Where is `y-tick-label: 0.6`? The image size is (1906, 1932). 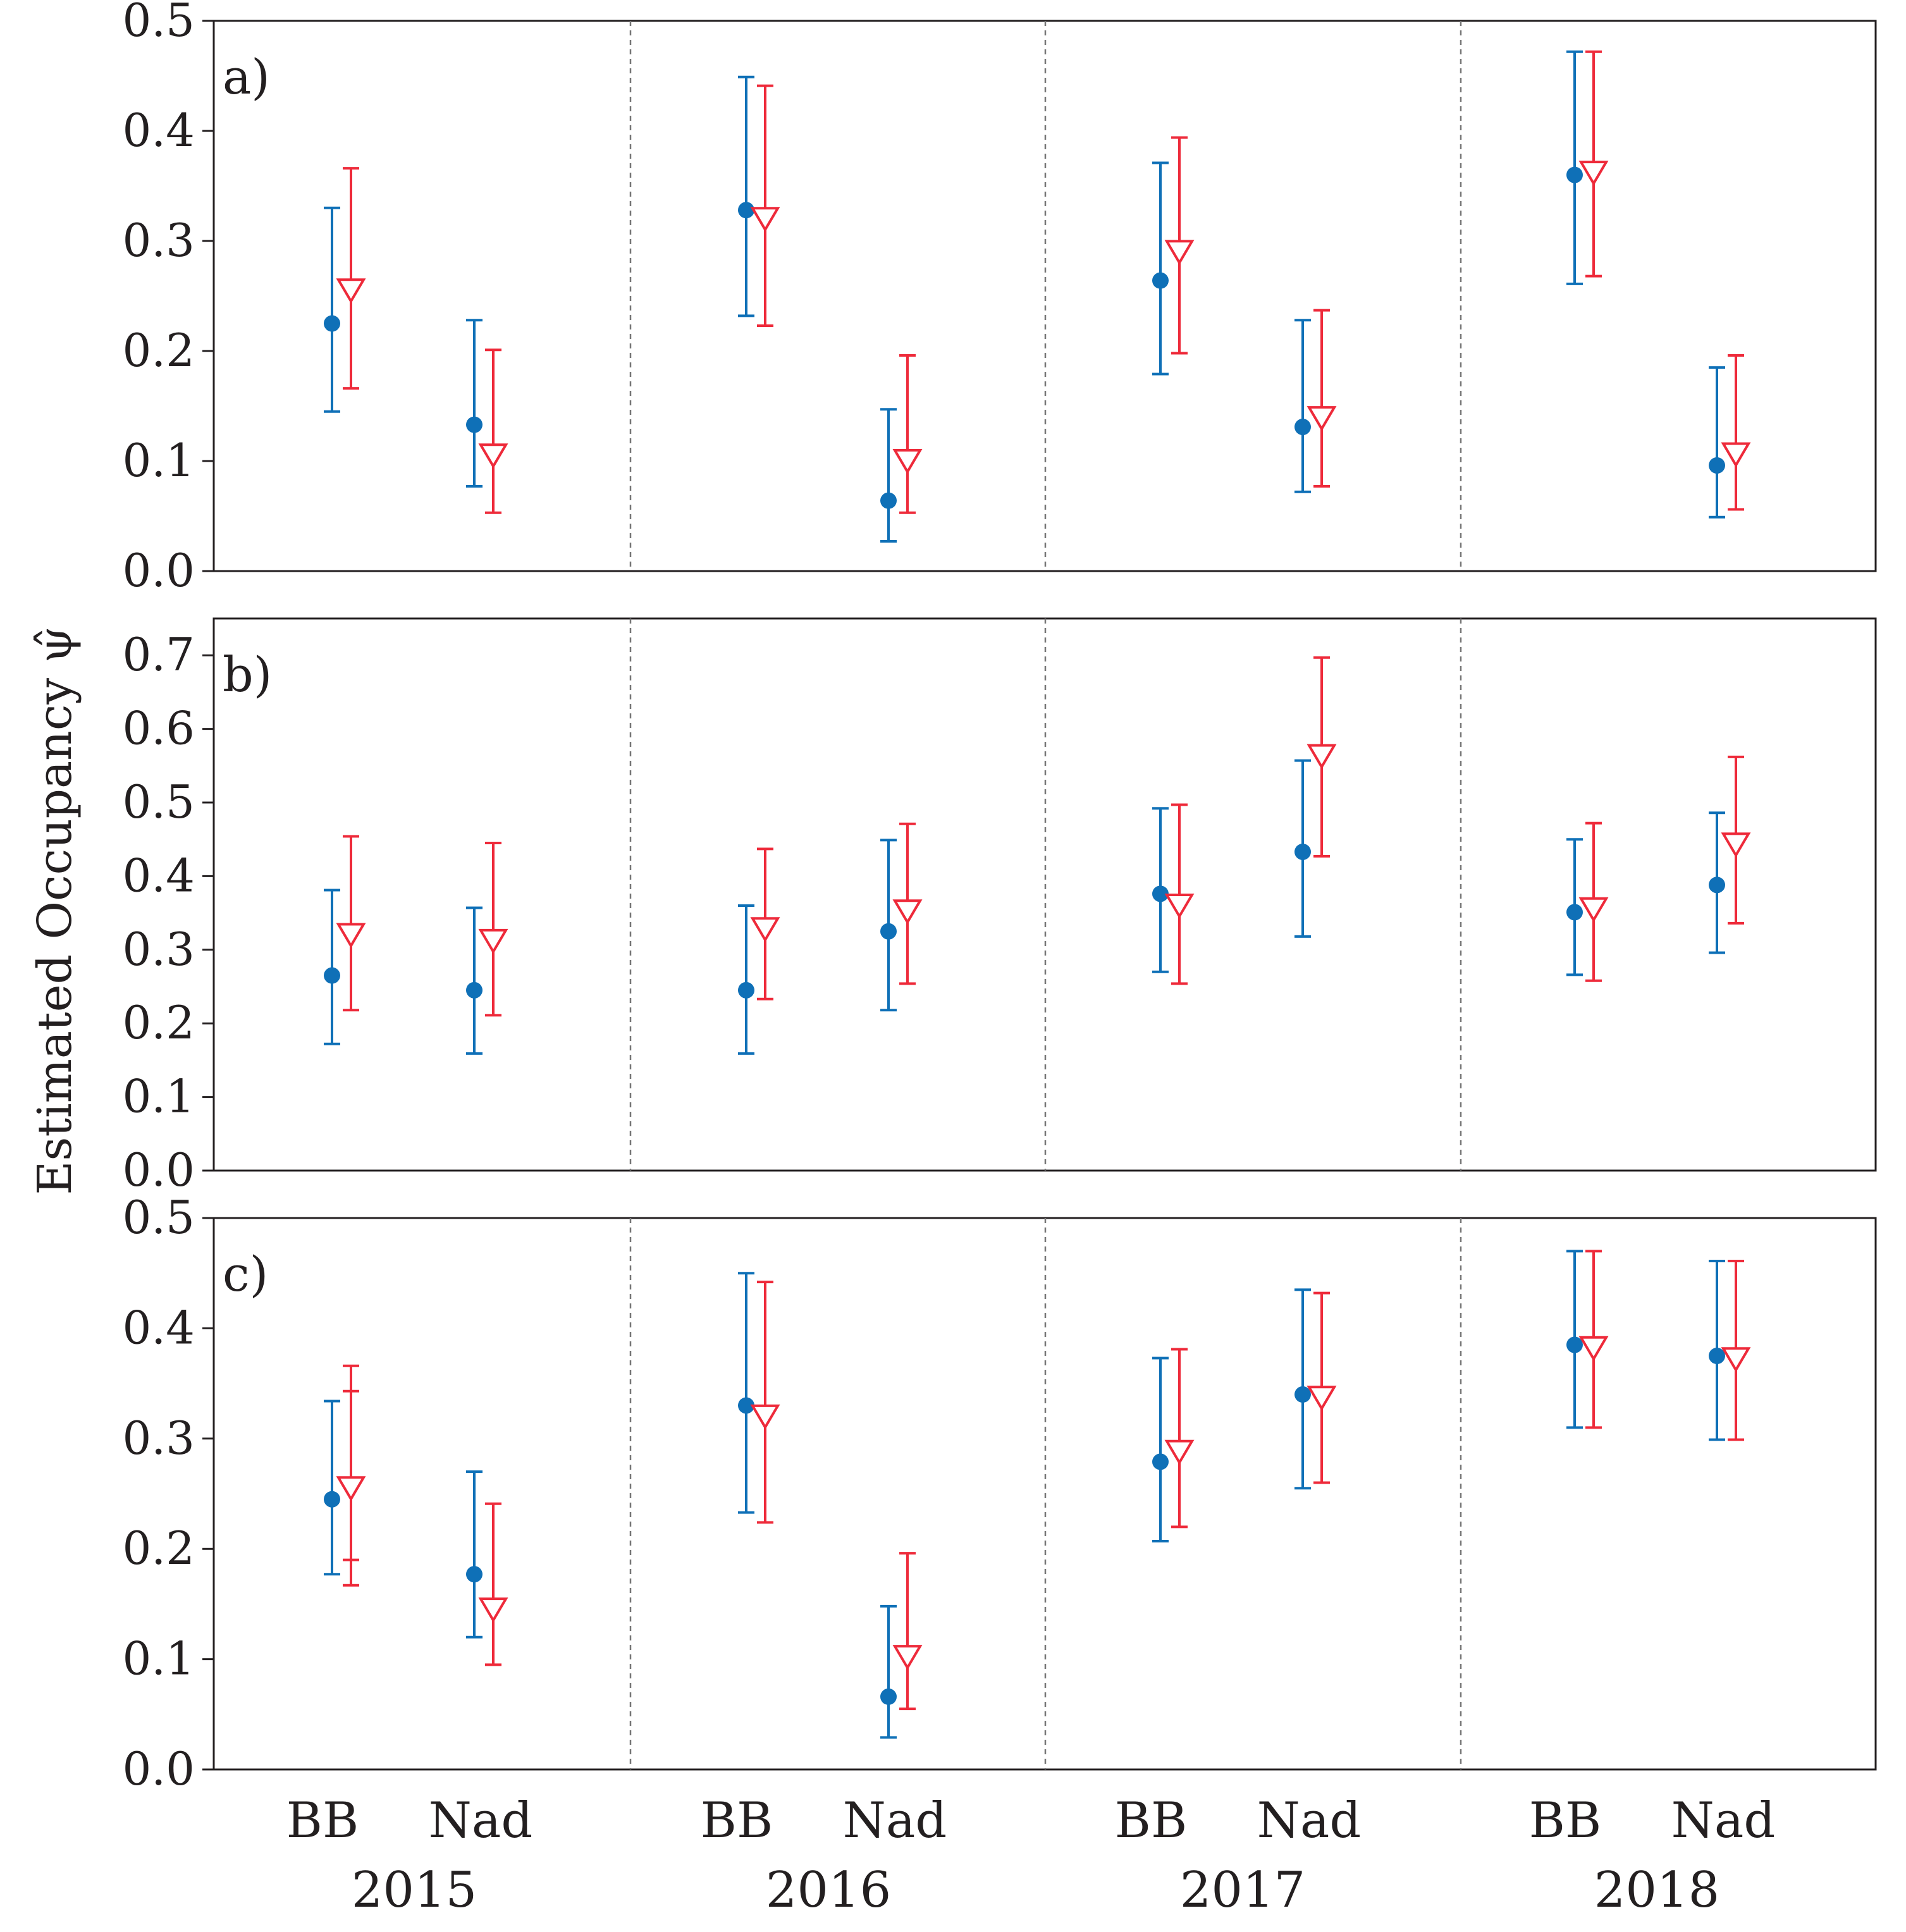
y-tick-label: 0.6 is located at coordinates (158, 728).